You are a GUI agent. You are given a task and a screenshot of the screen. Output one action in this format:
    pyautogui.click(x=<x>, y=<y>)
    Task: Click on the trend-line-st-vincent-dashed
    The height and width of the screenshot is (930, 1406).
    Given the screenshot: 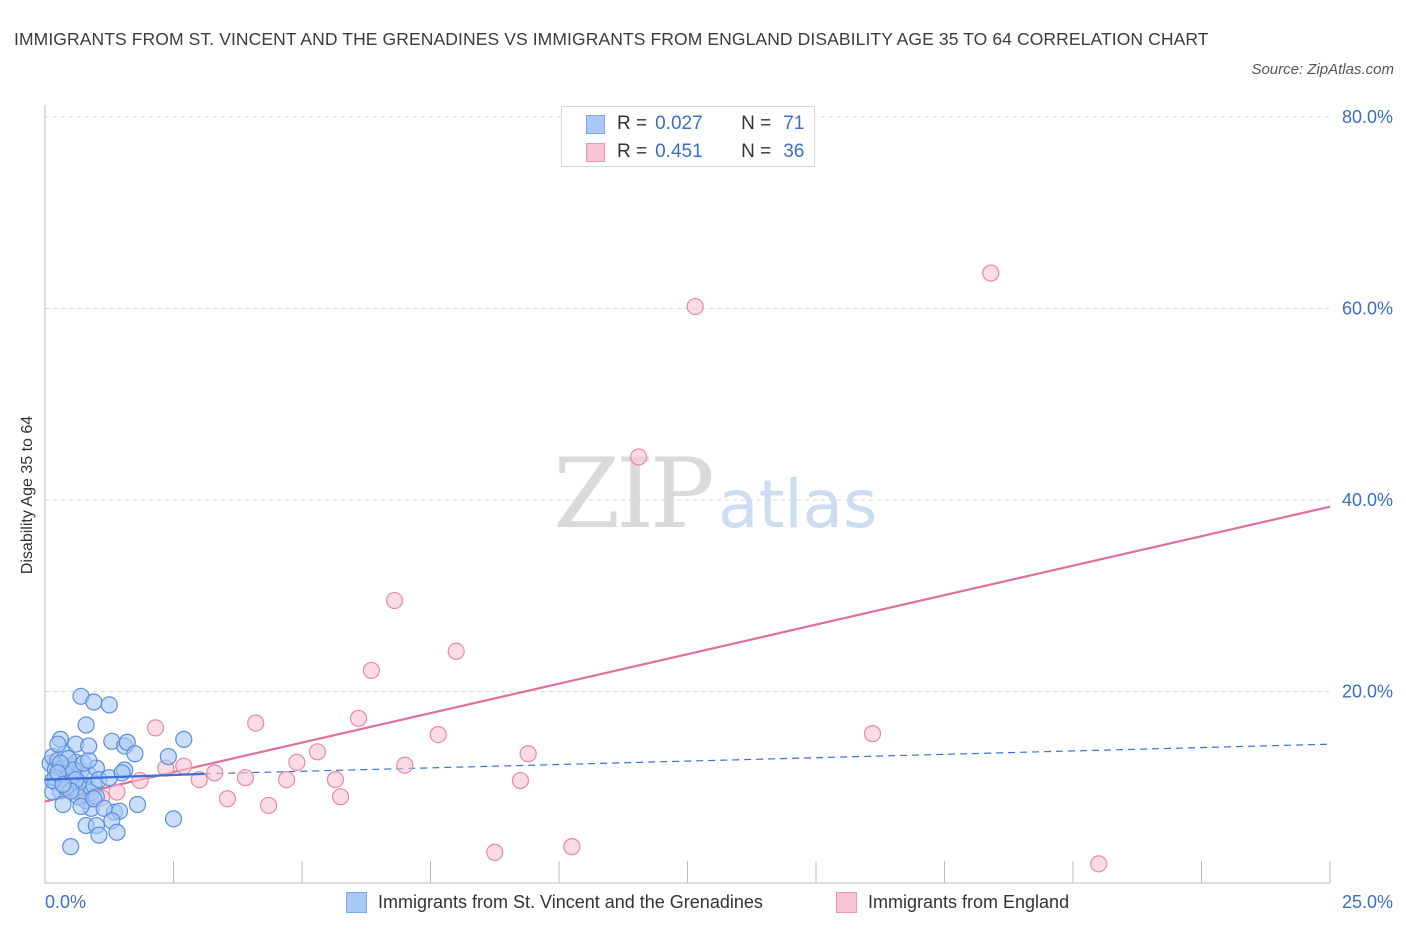 What is the action you would take?
    pyautogui.click(x=767, y=759)
    